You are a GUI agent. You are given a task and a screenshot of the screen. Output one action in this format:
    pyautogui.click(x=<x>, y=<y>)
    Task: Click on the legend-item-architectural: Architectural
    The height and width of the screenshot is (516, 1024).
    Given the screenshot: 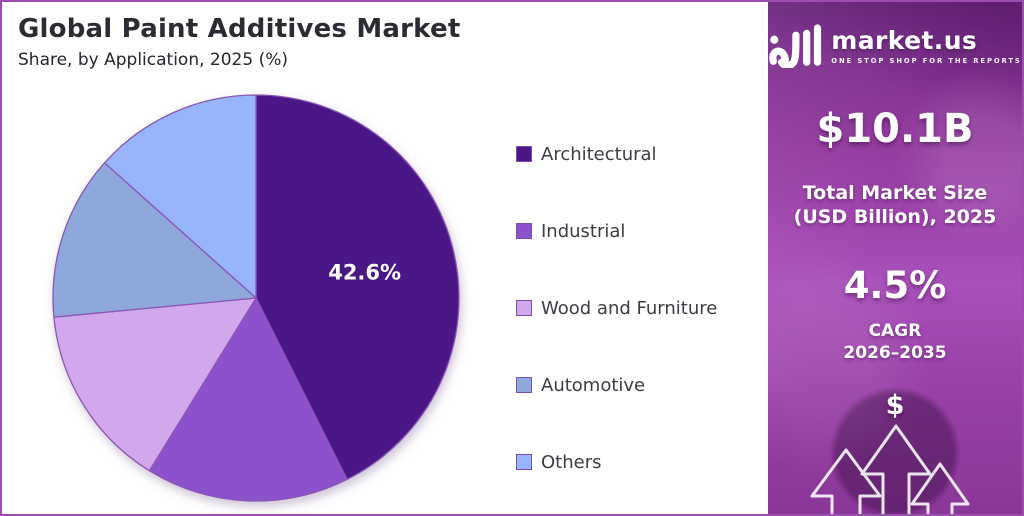 What is the action you would take?
    pyautogui.click(x=616, y=154)
    